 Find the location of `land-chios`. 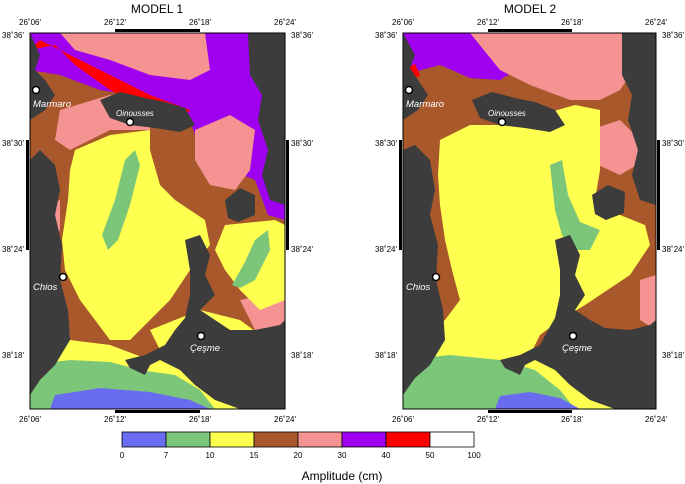

land-chios is located at coordinates (50, 272).